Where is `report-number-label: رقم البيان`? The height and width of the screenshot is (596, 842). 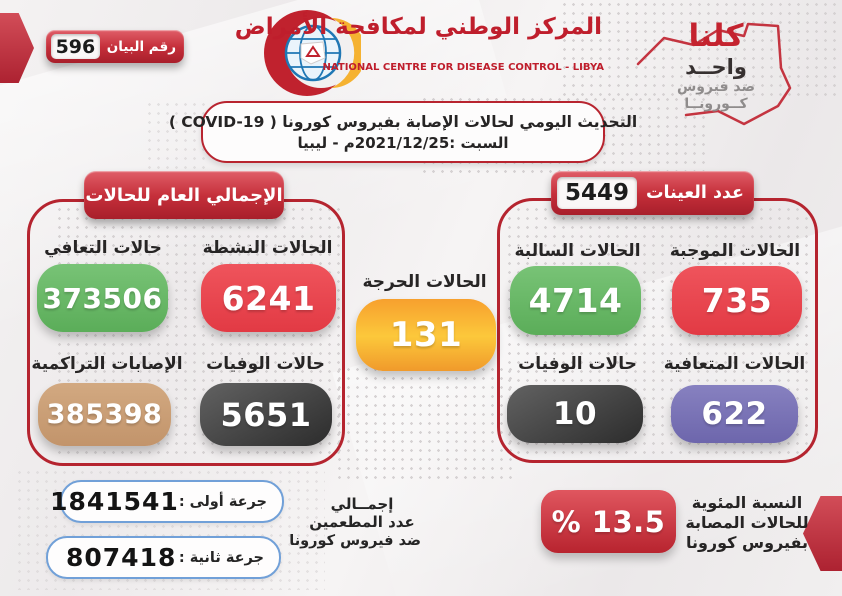 report-number-label: رقم البيان is located at coordinates (141, 46).